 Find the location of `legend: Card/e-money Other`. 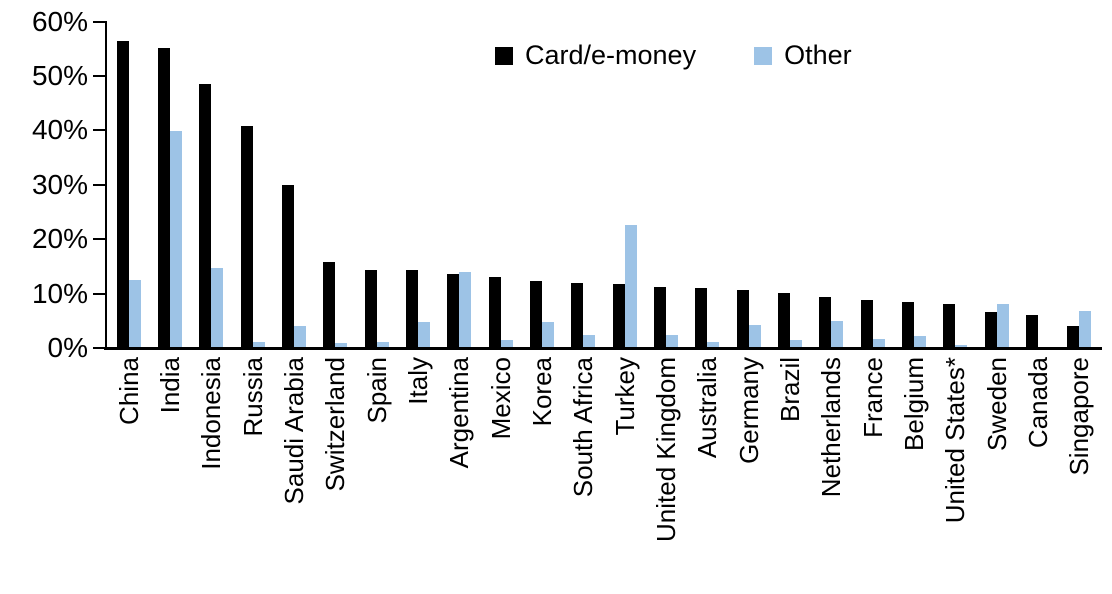

legend: Card/e-money Other is located at coordinates (673, 55).